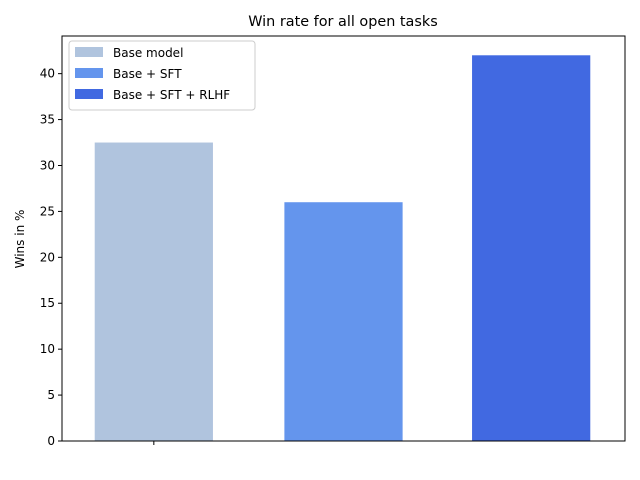 The image size is (640, 480). I want to click on y-tick-label-7: 35, so click(47, 120).